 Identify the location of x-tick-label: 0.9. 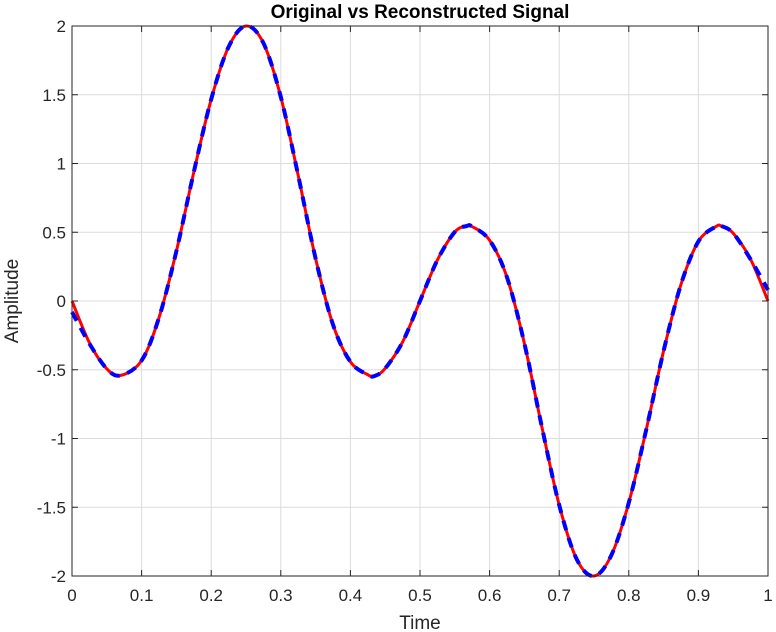
(699, 595).